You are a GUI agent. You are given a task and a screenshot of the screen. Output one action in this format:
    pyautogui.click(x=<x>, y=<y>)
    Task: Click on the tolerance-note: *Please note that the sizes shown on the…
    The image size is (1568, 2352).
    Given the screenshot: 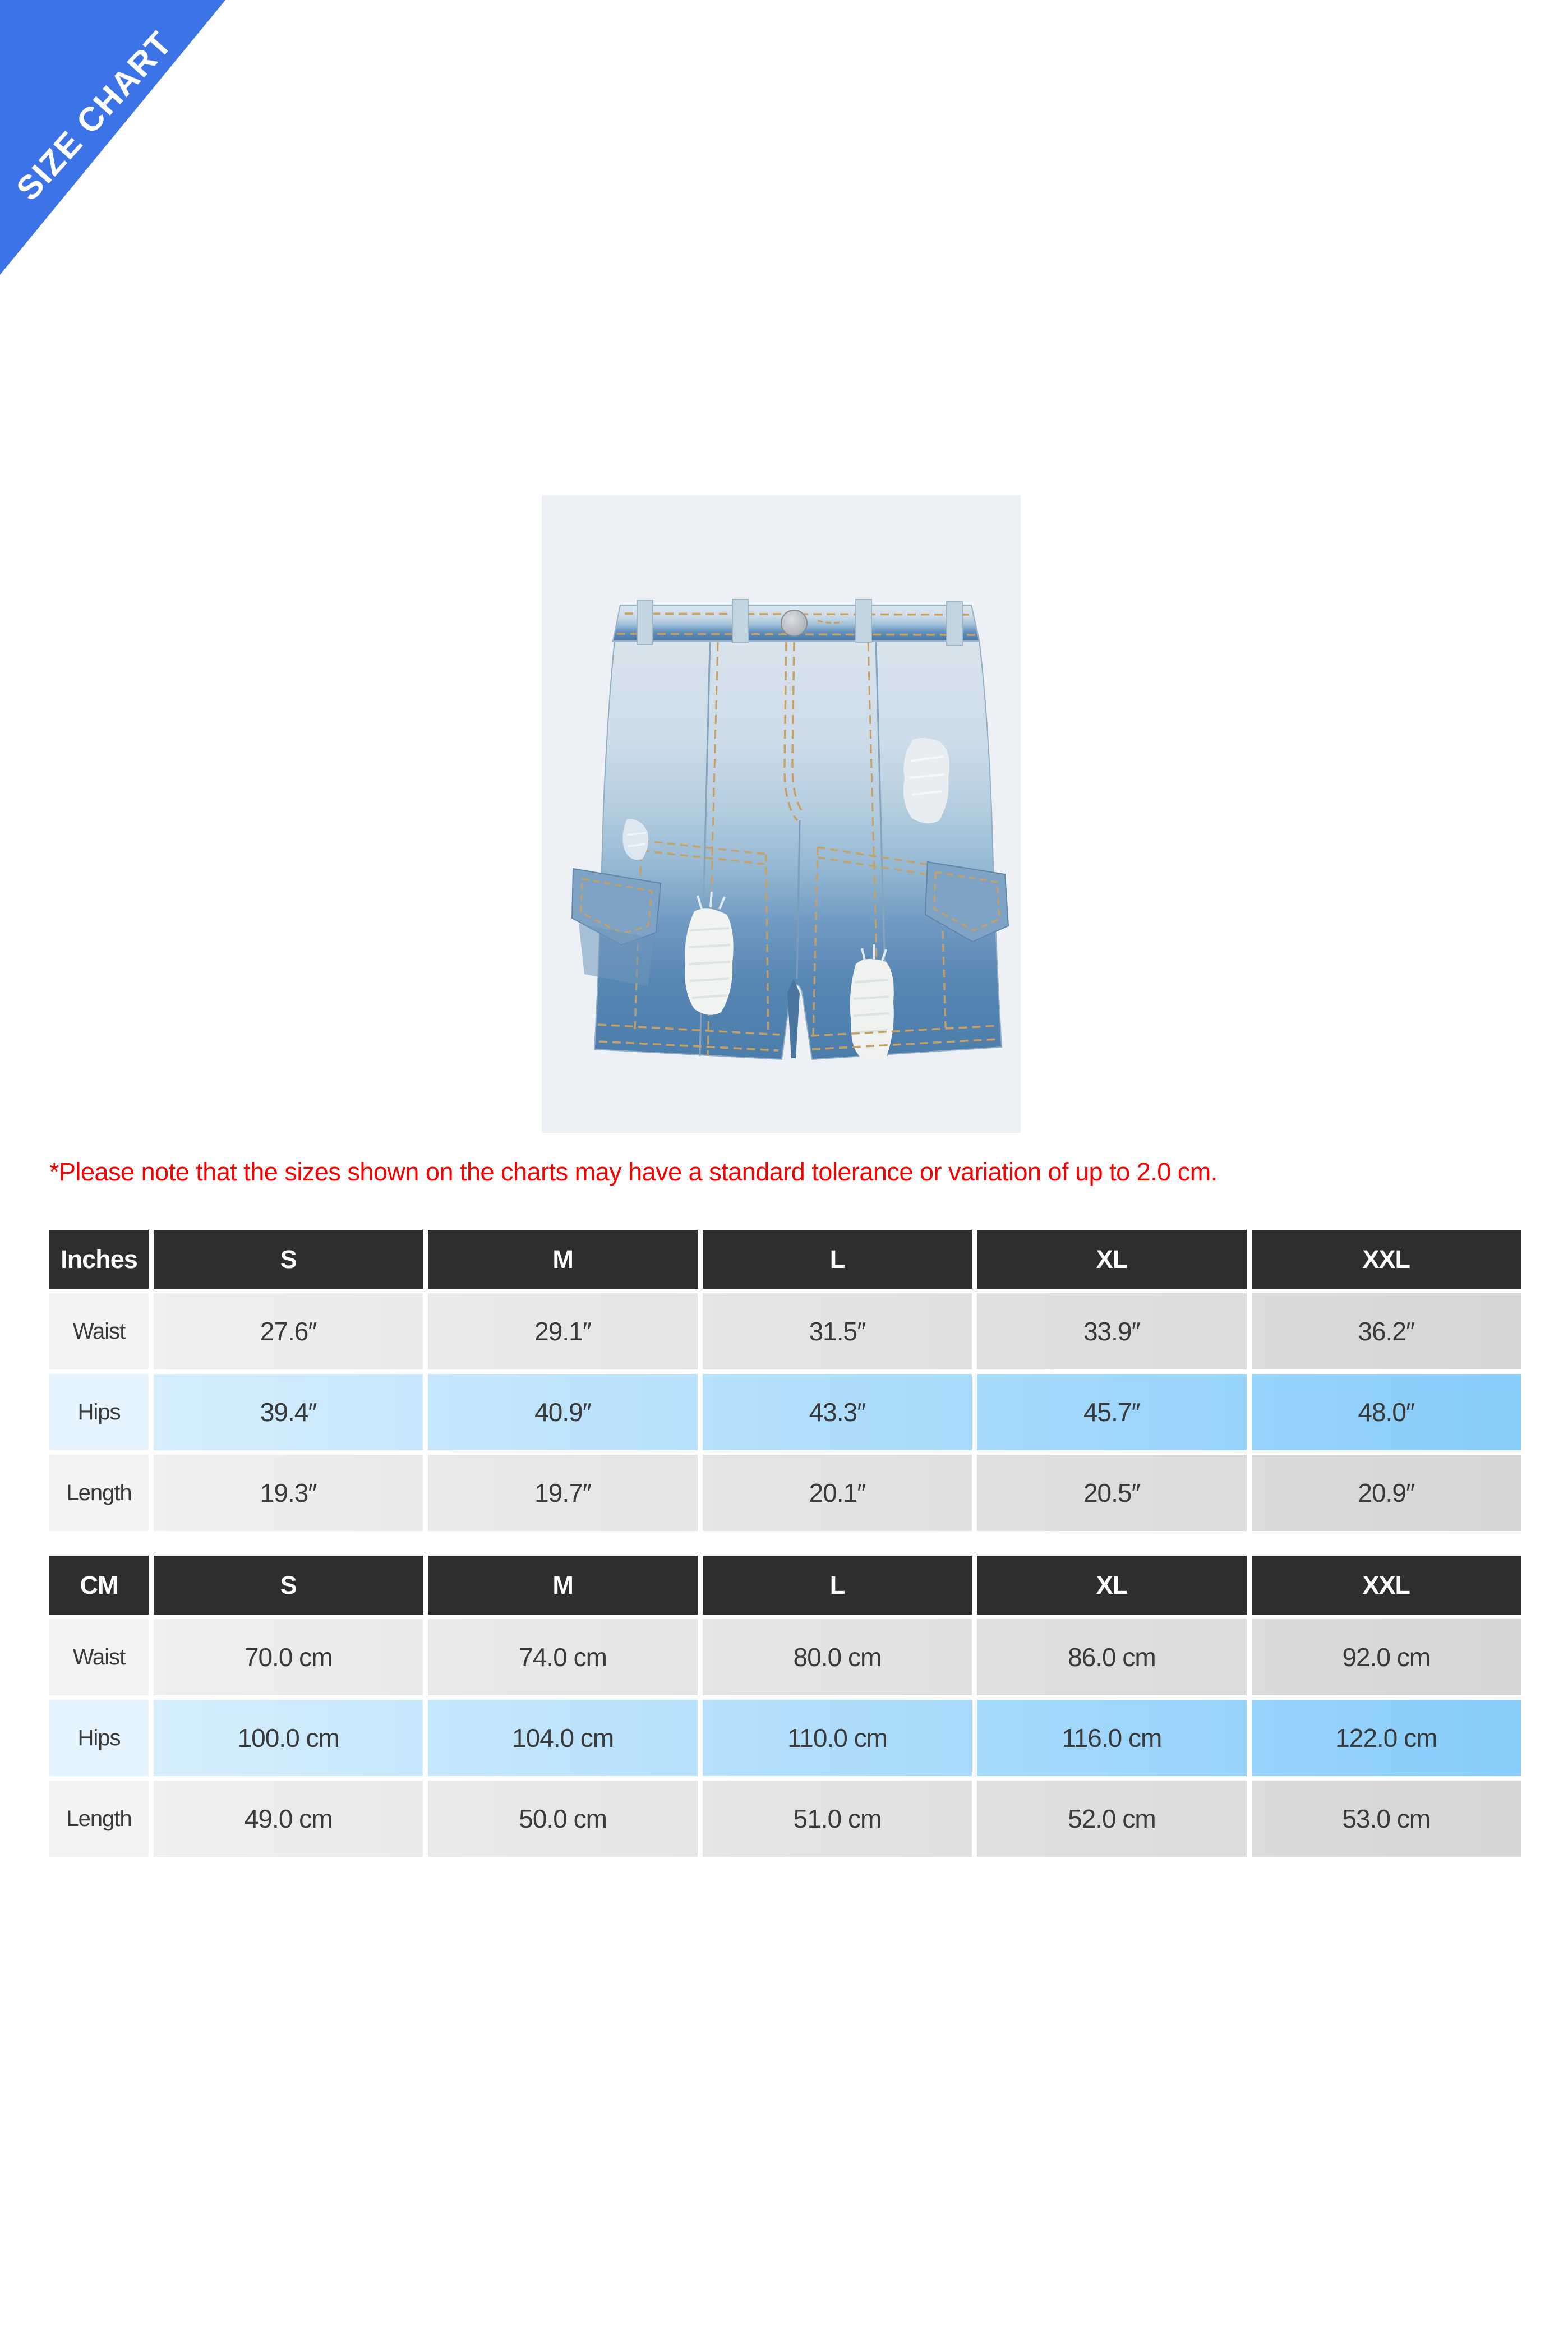 What is the action you would take?
    pyautogui.click(x=633, y=1171)
    